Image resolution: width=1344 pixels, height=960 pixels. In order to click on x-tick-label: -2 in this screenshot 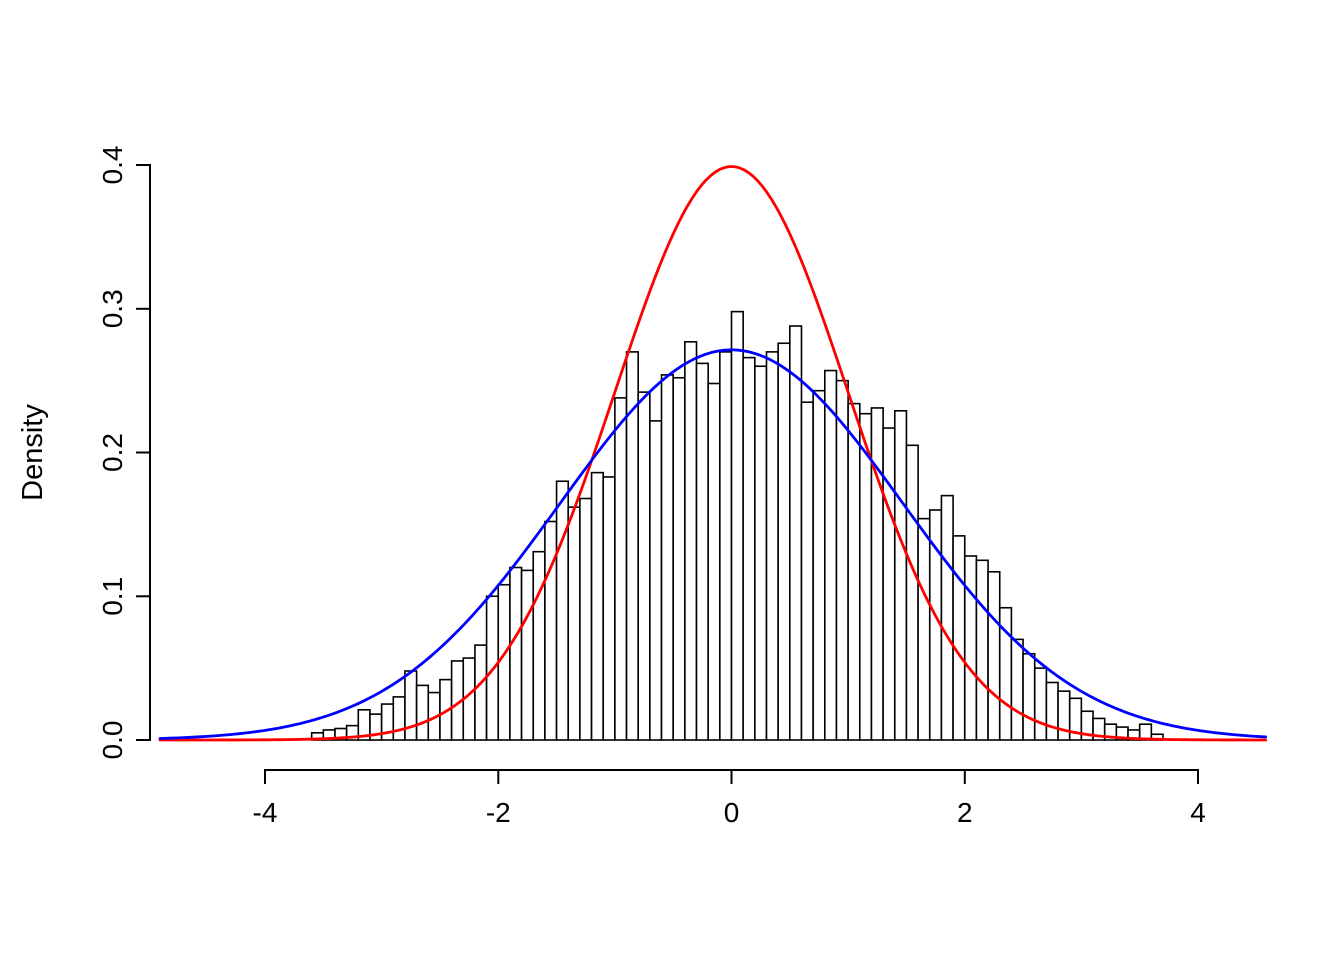, I will do `click(498, 812)`.